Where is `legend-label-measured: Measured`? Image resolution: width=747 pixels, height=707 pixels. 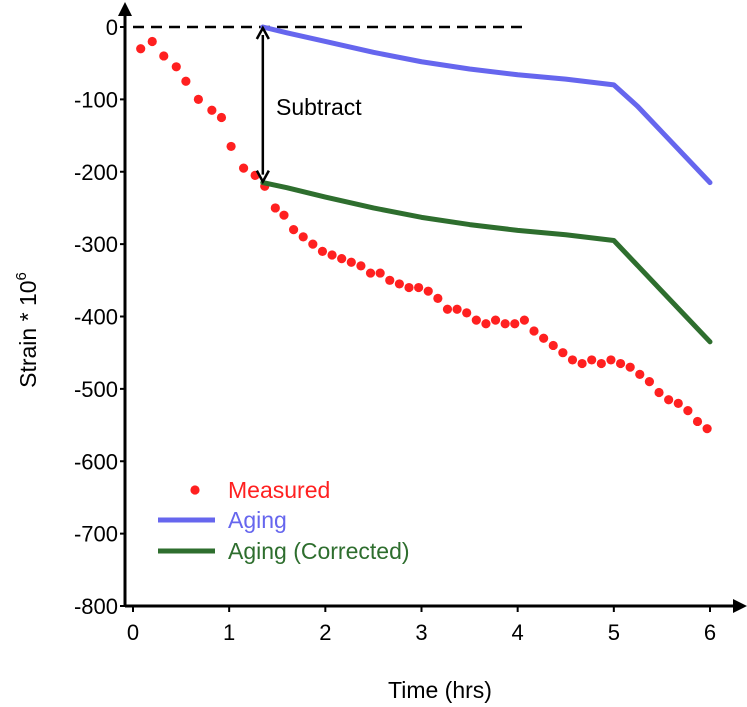 legend-label-measured: Measured is located at coordinates (279, 490).